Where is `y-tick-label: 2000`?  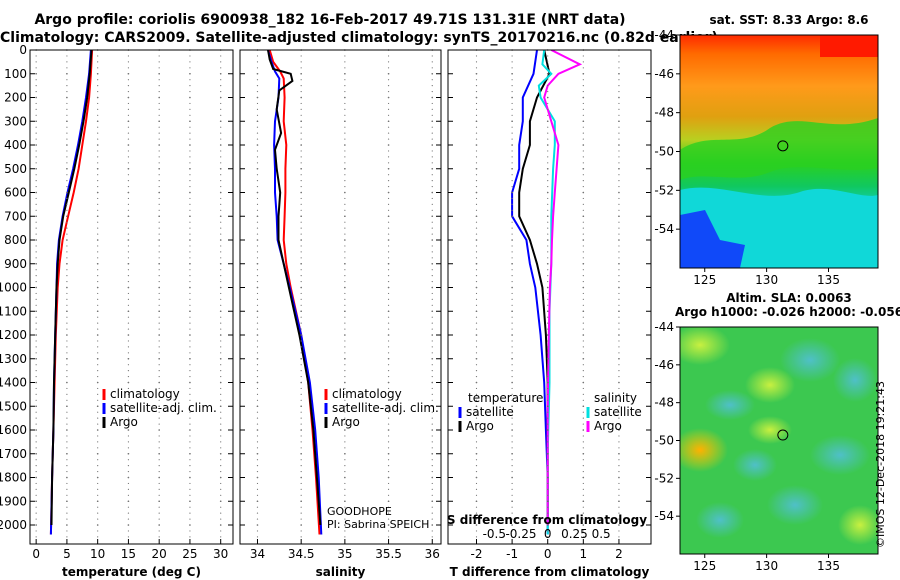 y-tick-label: 2000 is located at coordinates (13, 525).